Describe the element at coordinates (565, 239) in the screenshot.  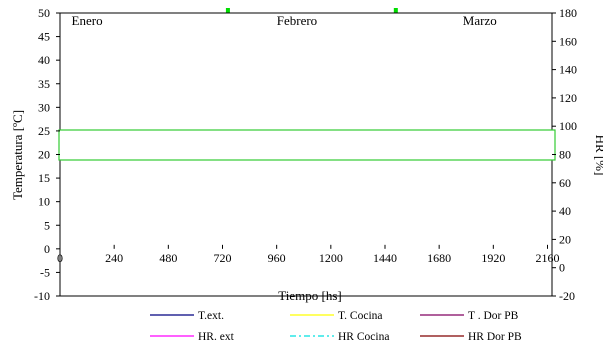
I see `y2-tick-label-2: 20` at that location.